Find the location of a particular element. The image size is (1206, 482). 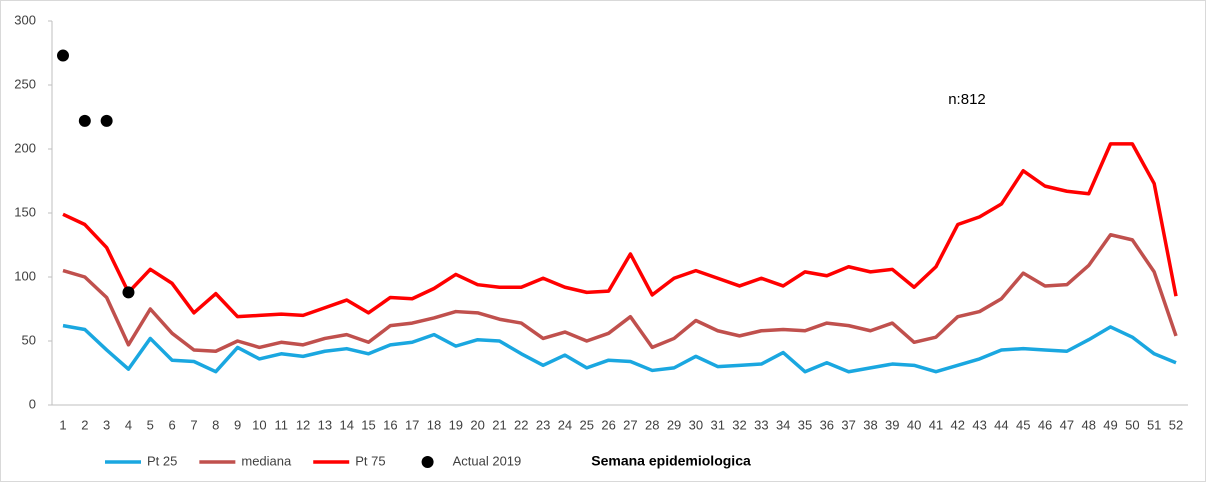

x-tick-label: 9 is located at coordinates (237, 424).